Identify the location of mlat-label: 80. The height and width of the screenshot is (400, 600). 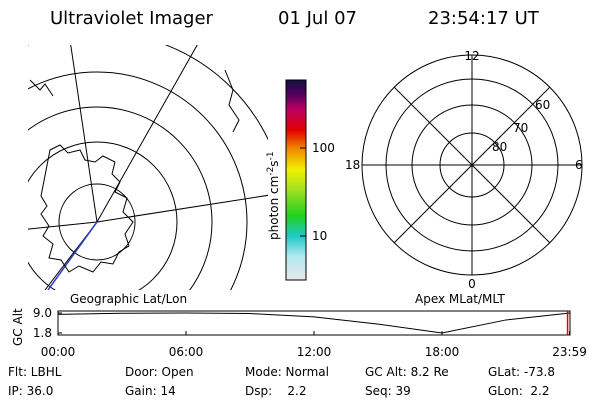
(499, 147).